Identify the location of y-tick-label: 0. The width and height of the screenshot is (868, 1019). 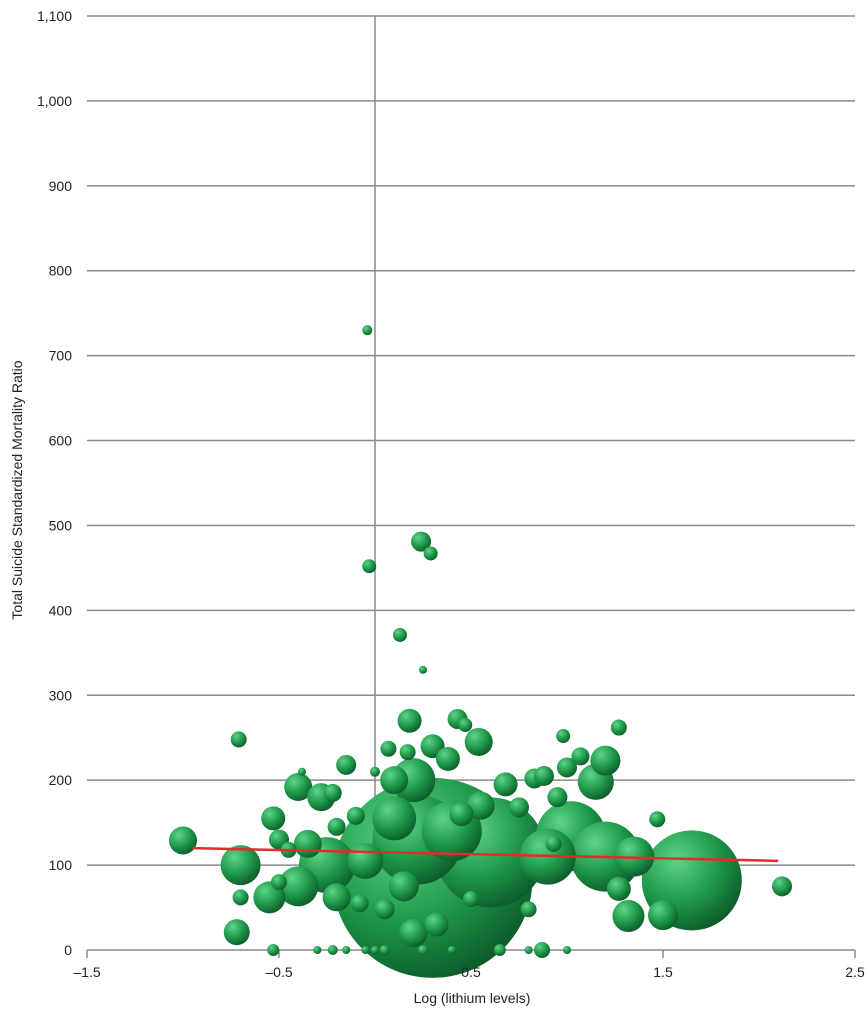
(68, 950).